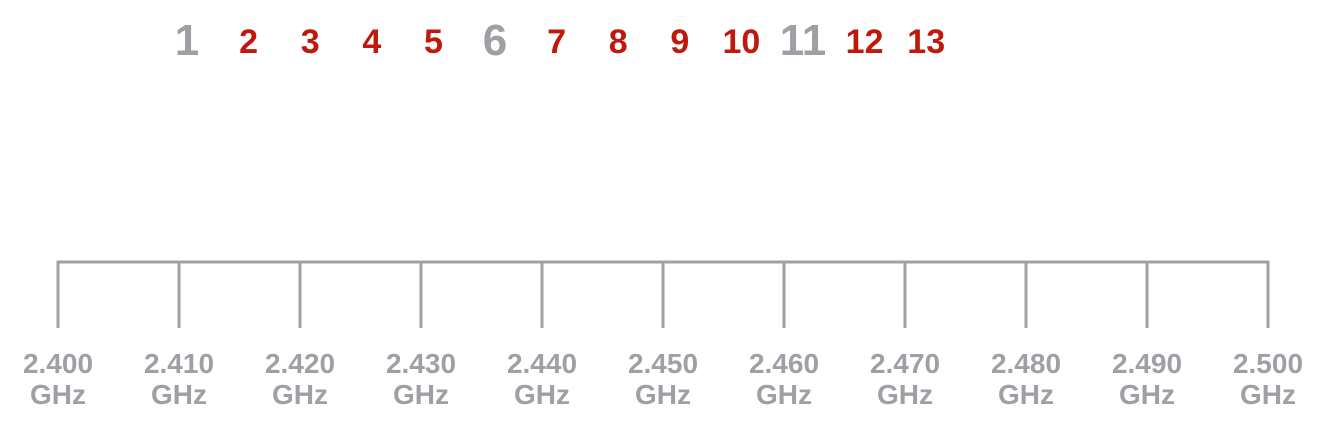 This screenshot has width=1324, height=444. I want to click on channel-number-nonoverlapping: 6, so click(495, 40).